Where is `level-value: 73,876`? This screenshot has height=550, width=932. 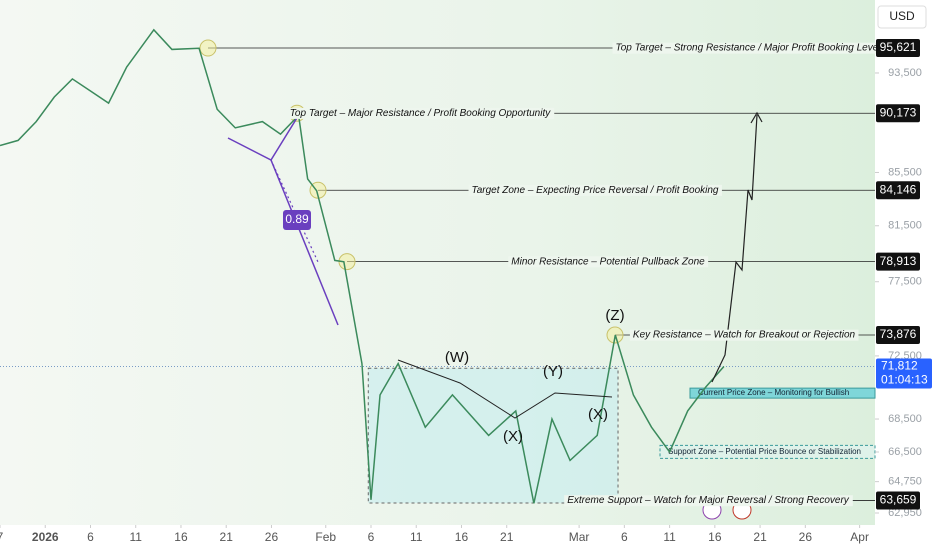
level-value: 73,876 is located at coordinates (898, 334).